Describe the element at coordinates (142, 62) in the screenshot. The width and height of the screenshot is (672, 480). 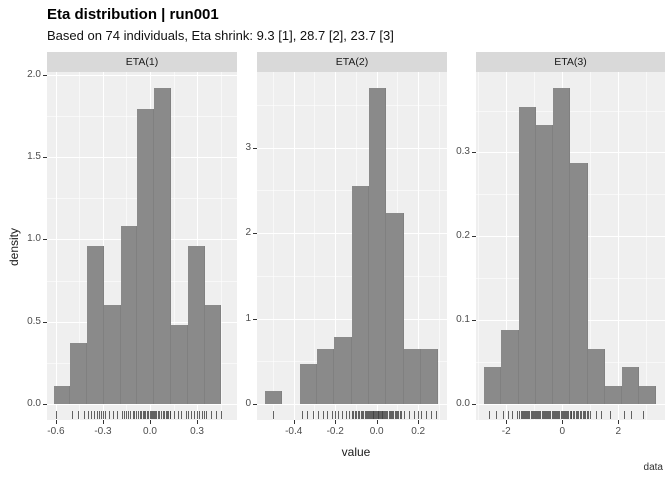
I see `facet-strip-label: ETA(1)` at that location.